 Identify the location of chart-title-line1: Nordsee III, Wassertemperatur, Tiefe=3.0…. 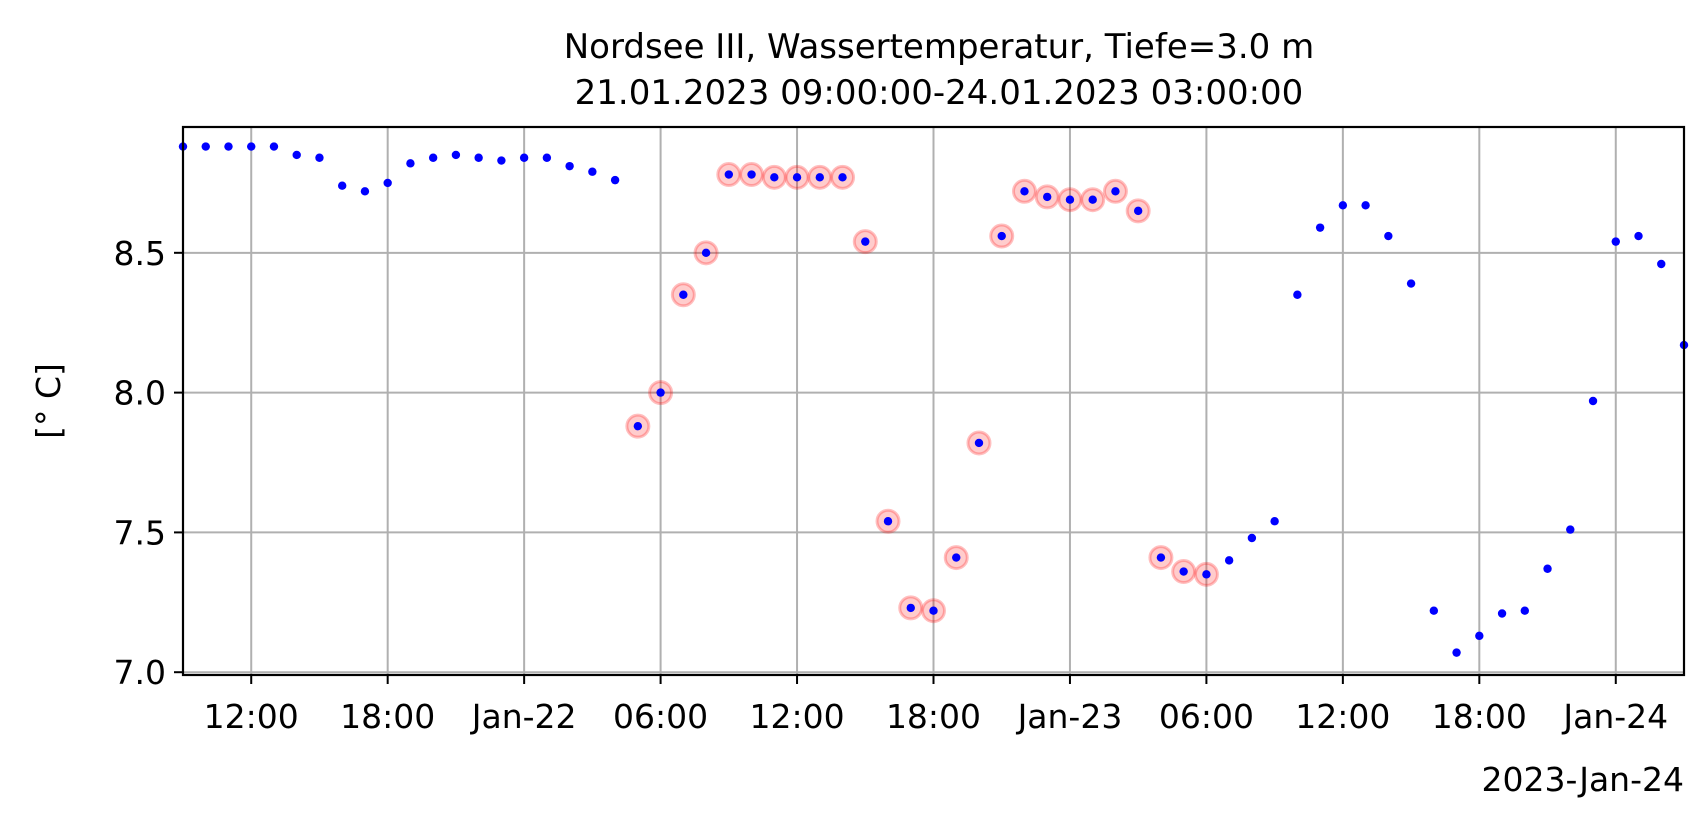
(939, 47).